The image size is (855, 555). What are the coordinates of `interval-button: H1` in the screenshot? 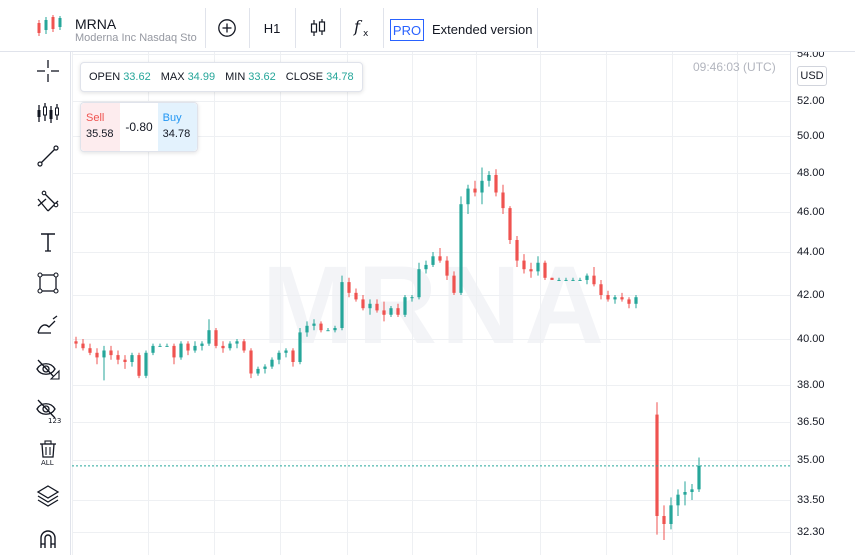 It's located at (272, 28).